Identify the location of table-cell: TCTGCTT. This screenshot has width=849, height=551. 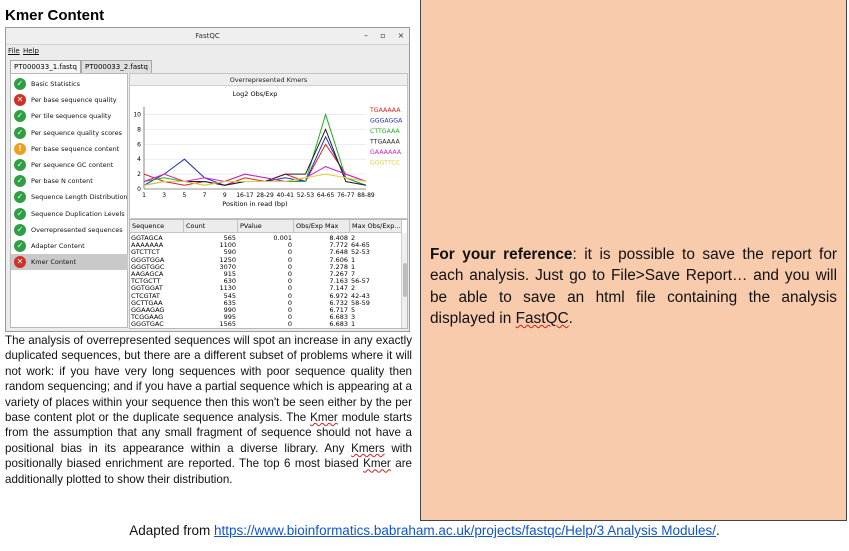
(146, 282).